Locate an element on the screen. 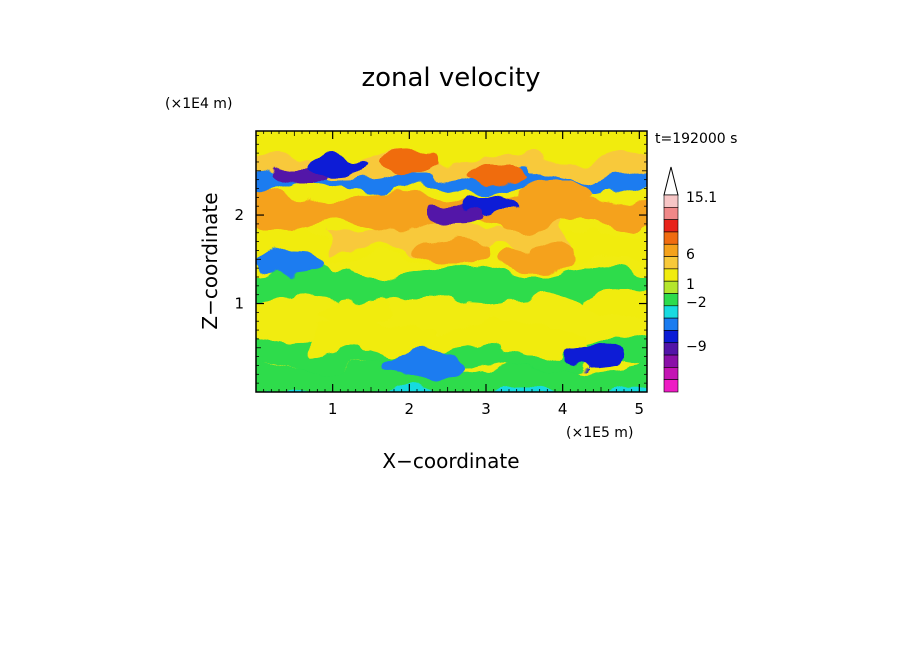 This screenshot has width=904, height=654. y-tick-label: 2 is located at coordinates (239, 215).